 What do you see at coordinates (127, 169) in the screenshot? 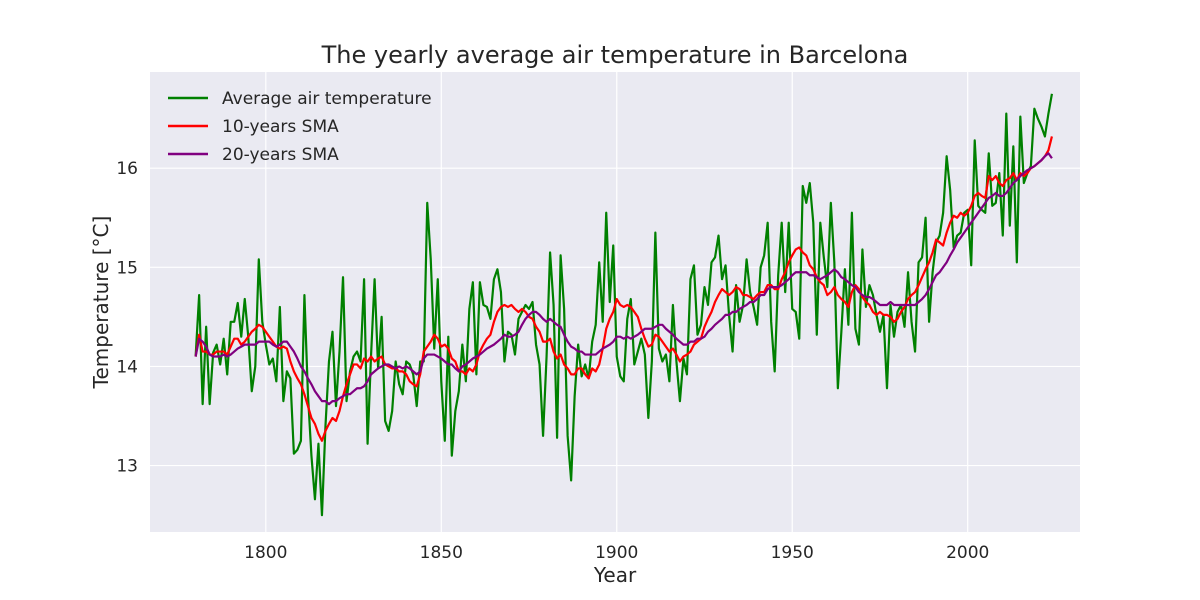
I see `y-tick-label: 16` at bounding box center [127, 169].